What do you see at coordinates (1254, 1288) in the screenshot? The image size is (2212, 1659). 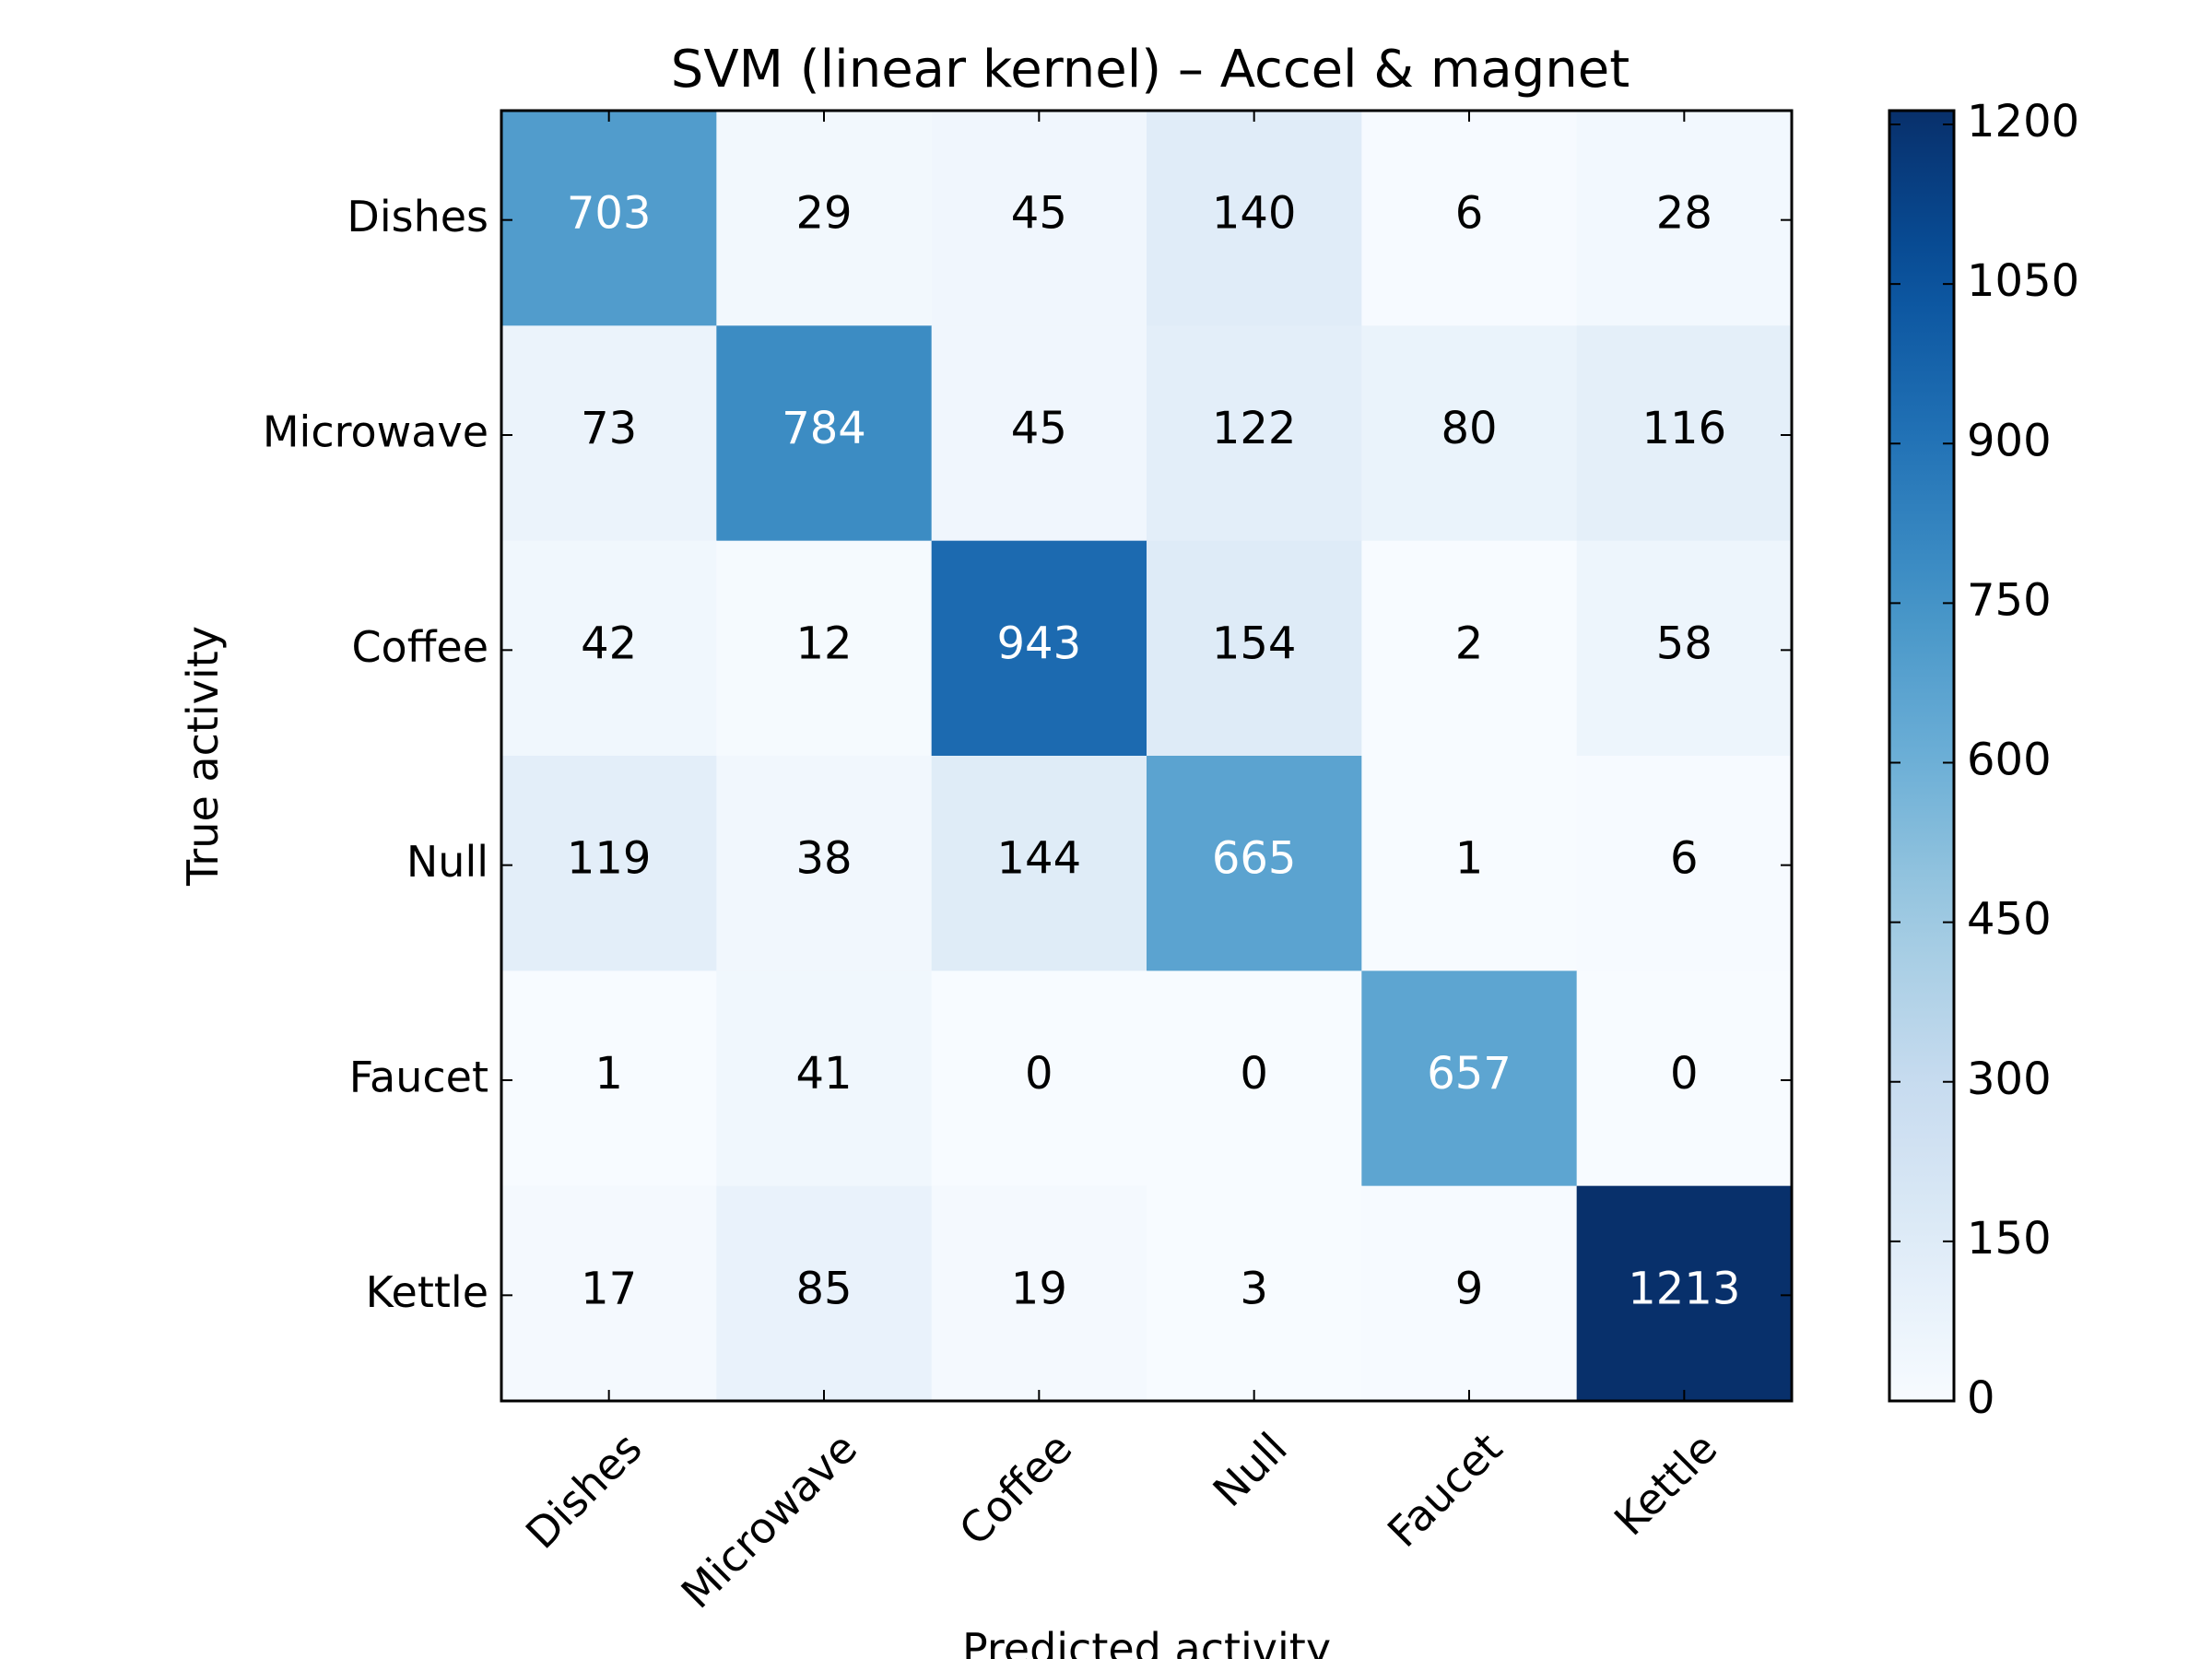 I see `cell-value-label: 3` at bounding box center [1254, 1288].